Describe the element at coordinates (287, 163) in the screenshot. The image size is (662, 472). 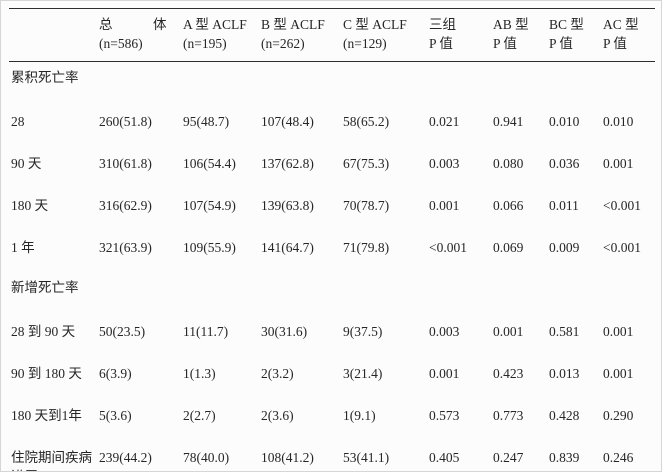
I see `cell-value: 137(62.8)` at that location.